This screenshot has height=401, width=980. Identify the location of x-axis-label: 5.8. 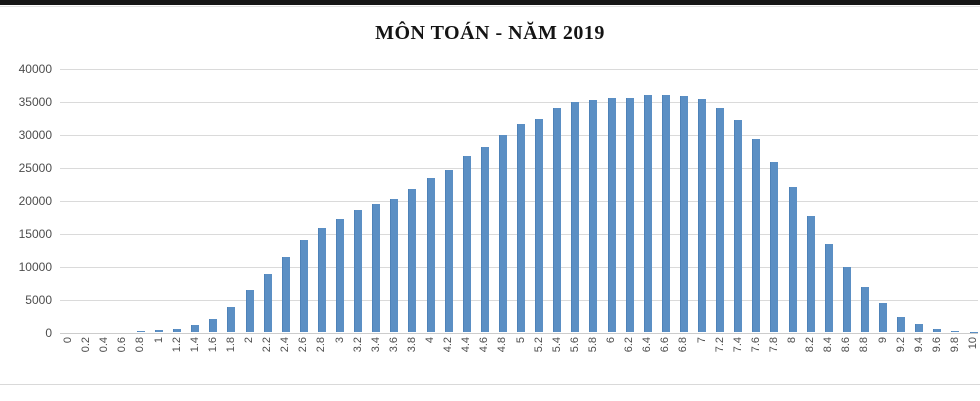
(592, 345).